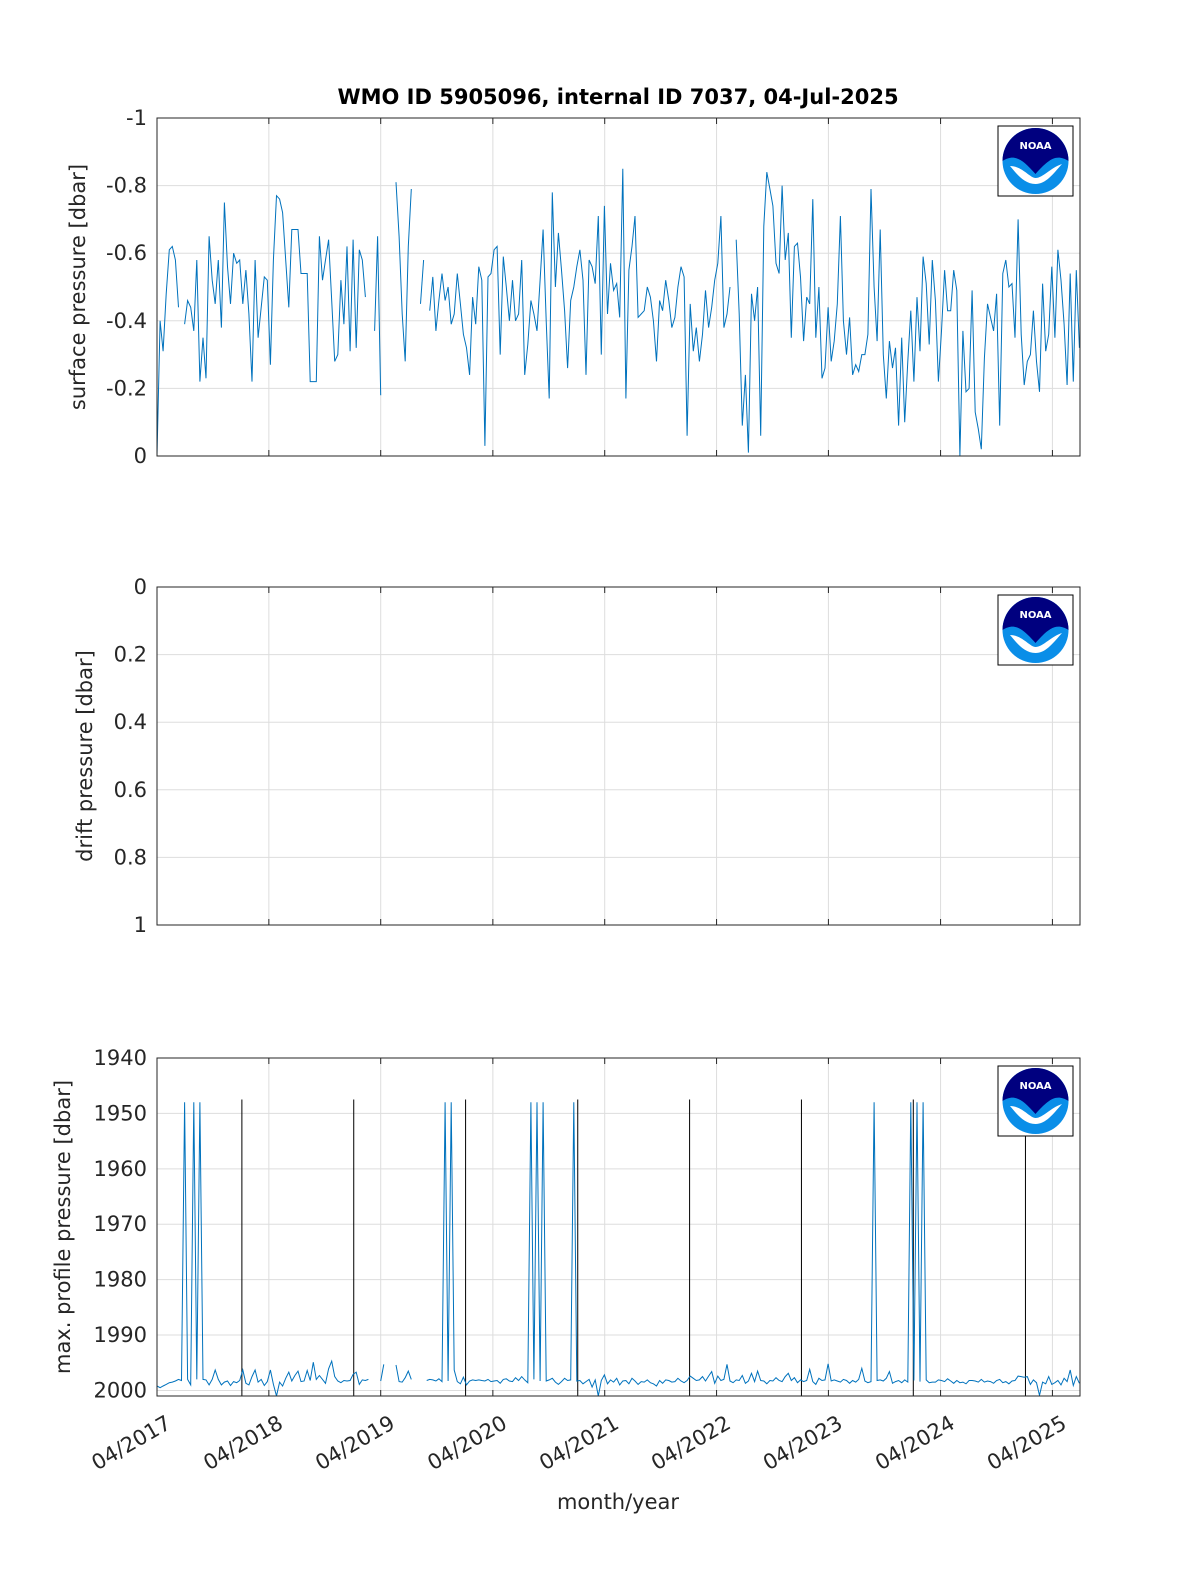 The width and height of the screenshot is (1200, 1575). Describe the element at coordinates (126, 186) in the screenshot. I see `y-tick-label: -0.8` at that location.